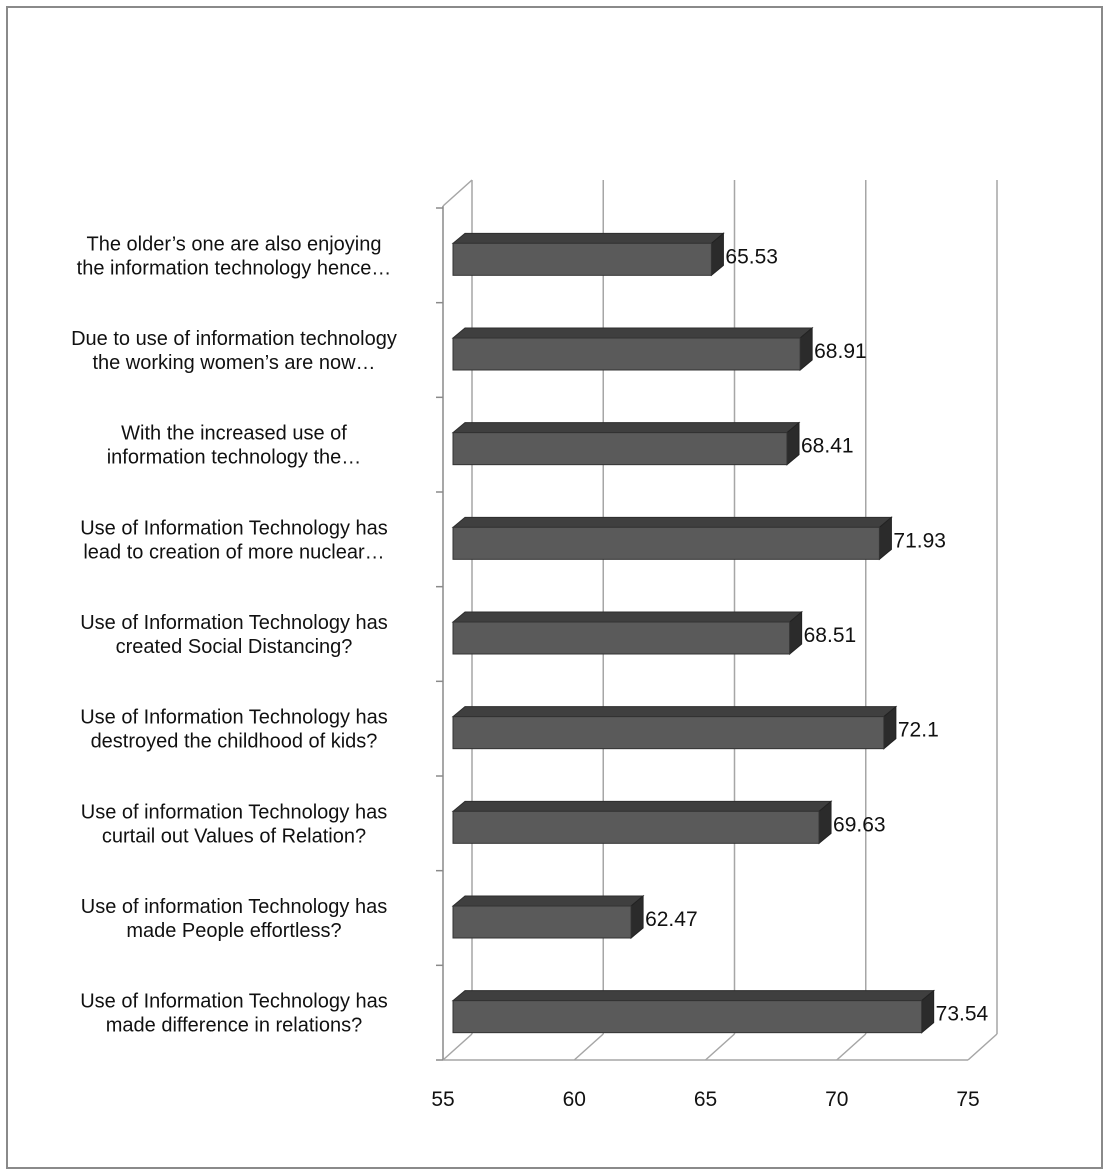  What do you see at coordinates (962, 1014) in the screenshot?
I see `data-label: 73.54` at bounding box center [962, 1014].